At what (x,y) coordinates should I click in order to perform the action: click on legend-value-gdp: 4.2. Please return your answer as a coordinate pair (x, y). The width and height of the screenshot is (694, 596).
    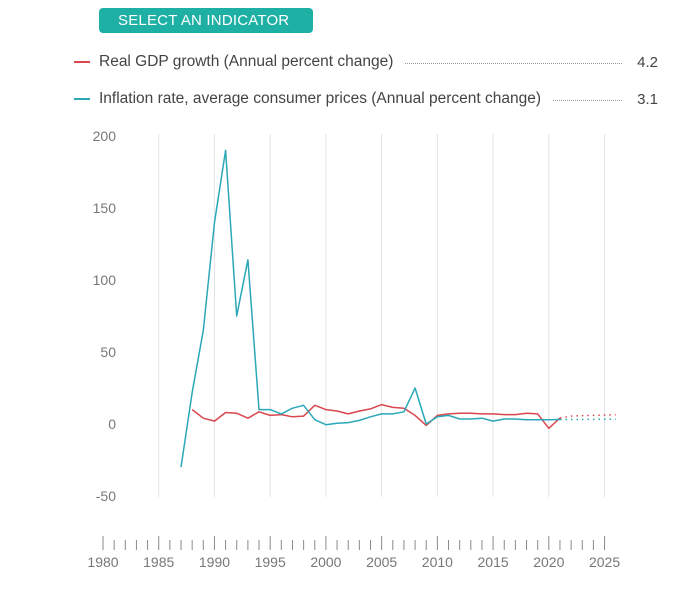
    Looking at the image, I should click on (647, 62).